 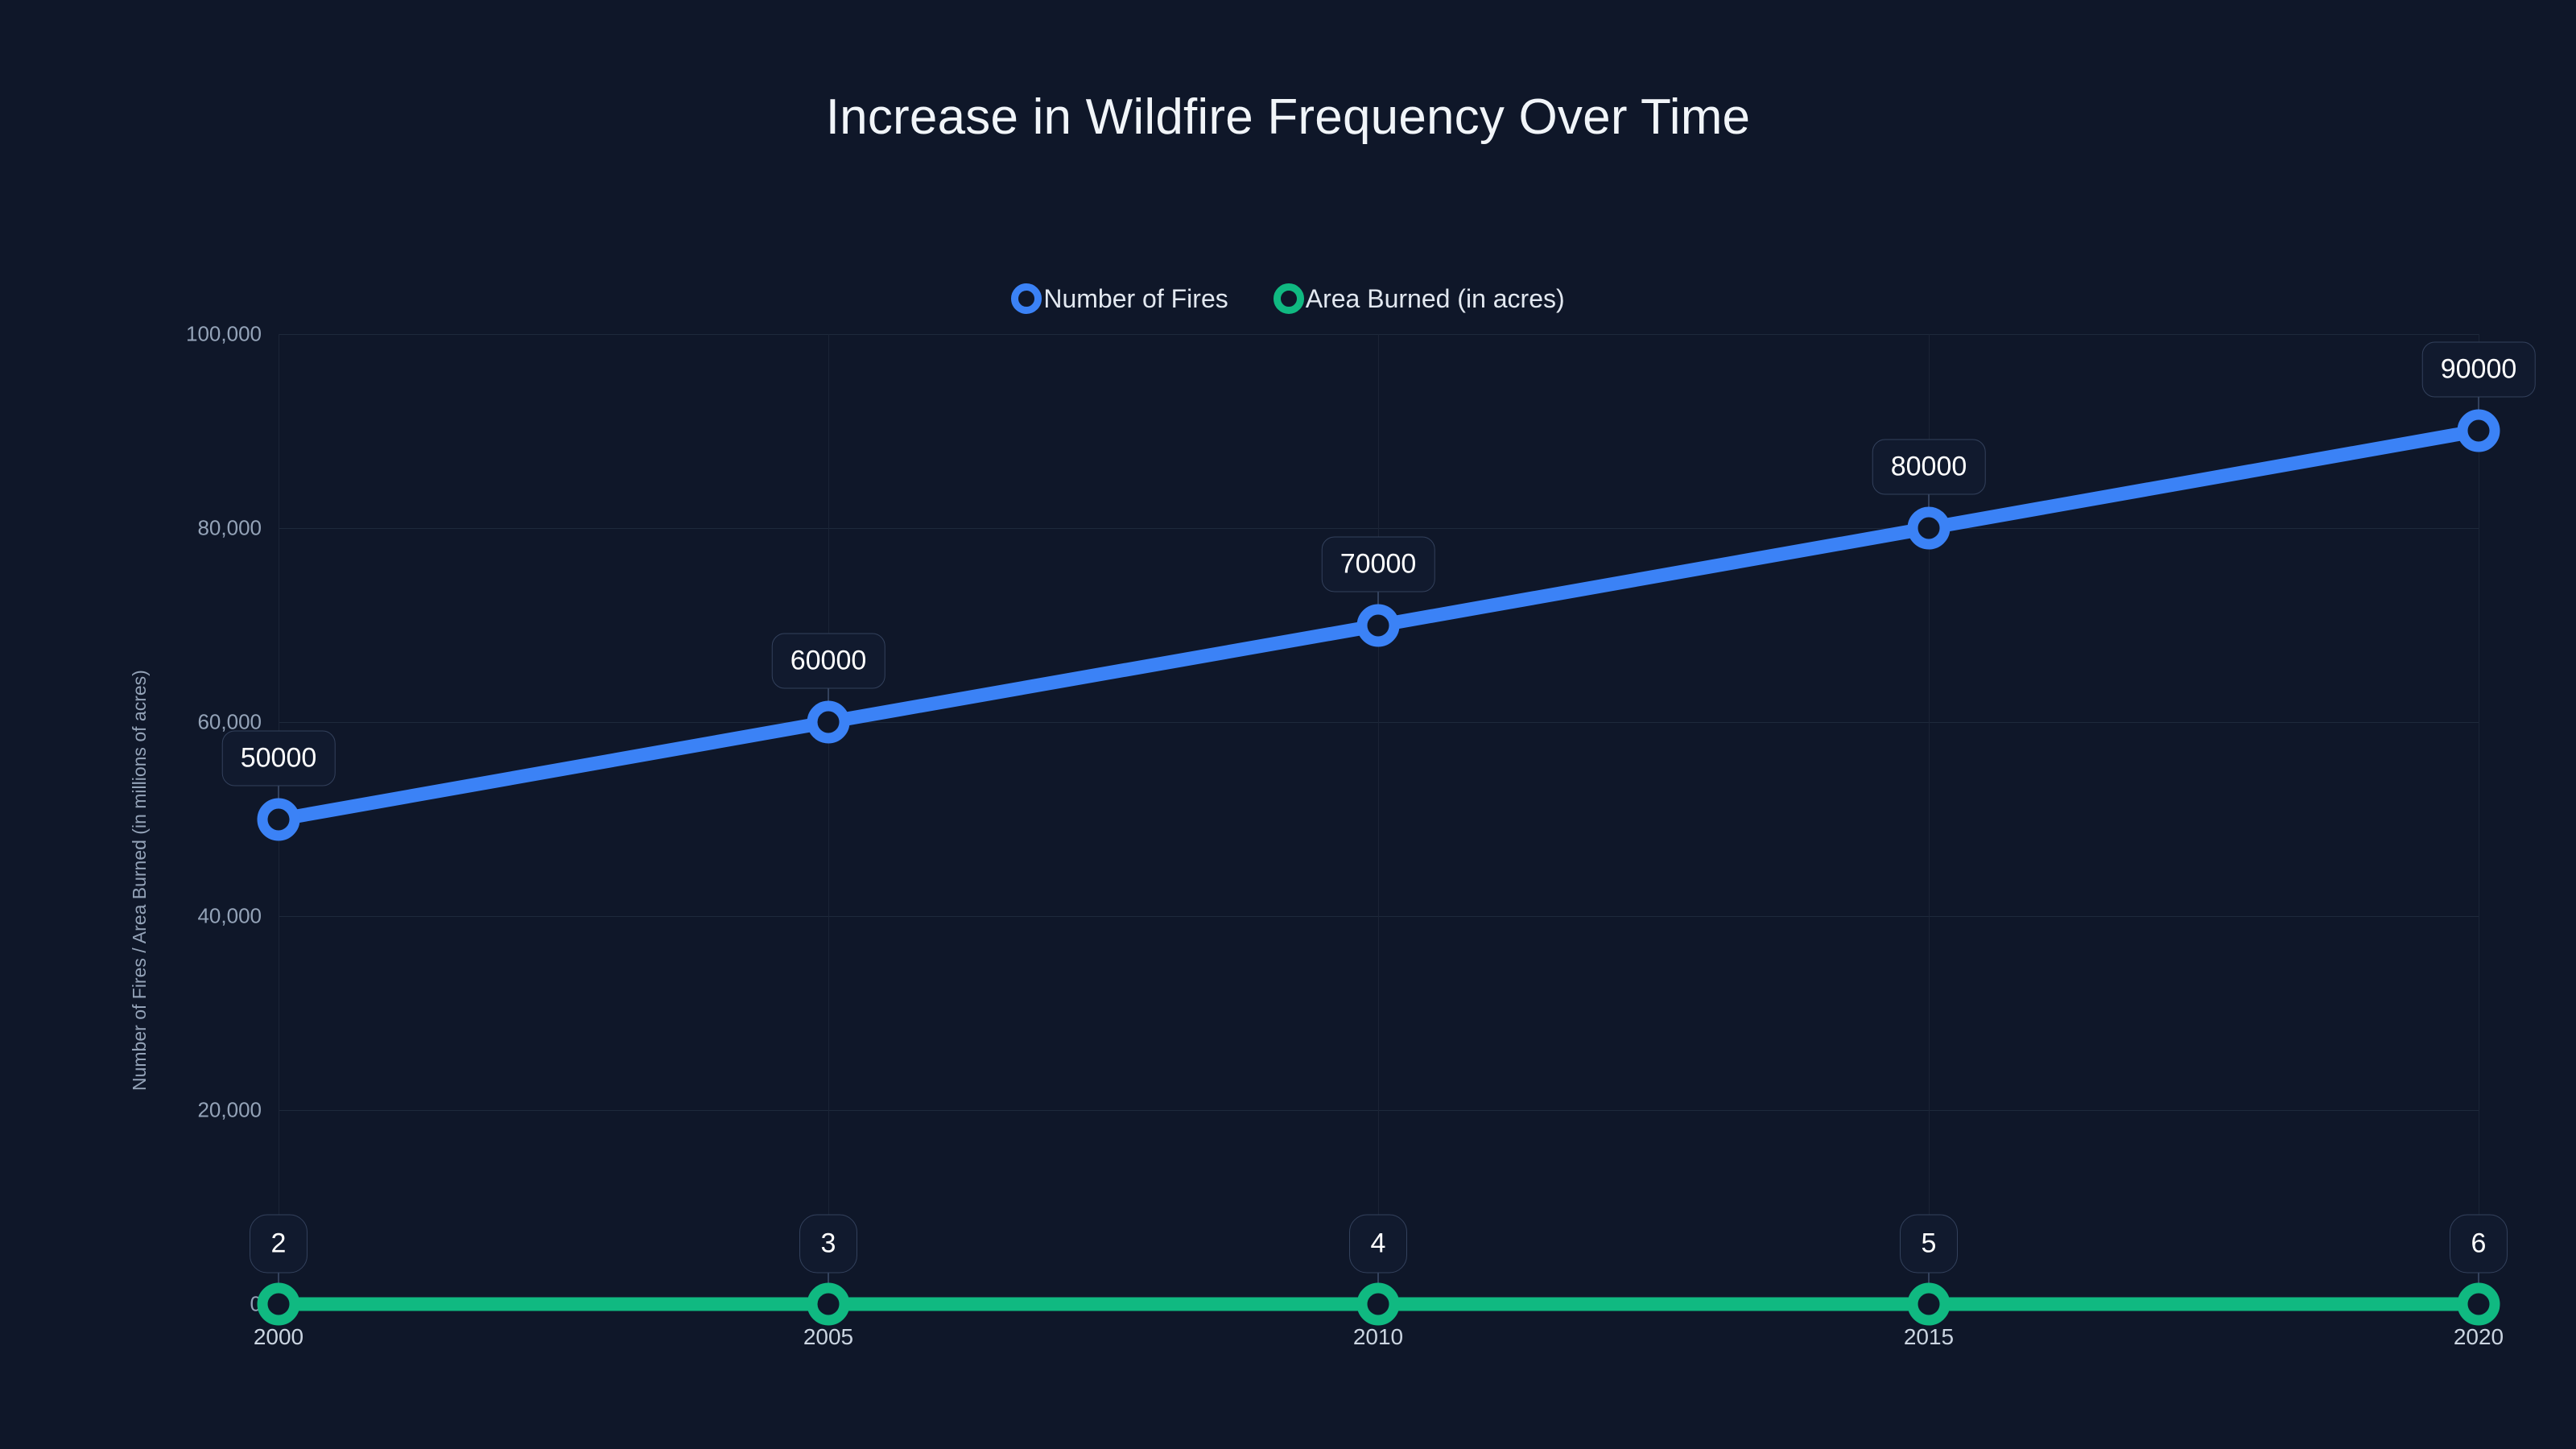 I want to click on data-label-area-burned: 4, so click(x=1378, y=1244).